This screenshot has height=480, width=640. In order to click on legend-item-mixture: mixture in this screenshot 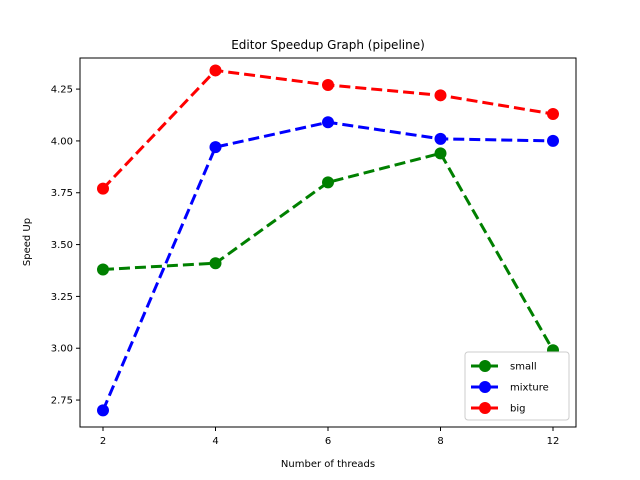, I will do `click(510, 387)`.